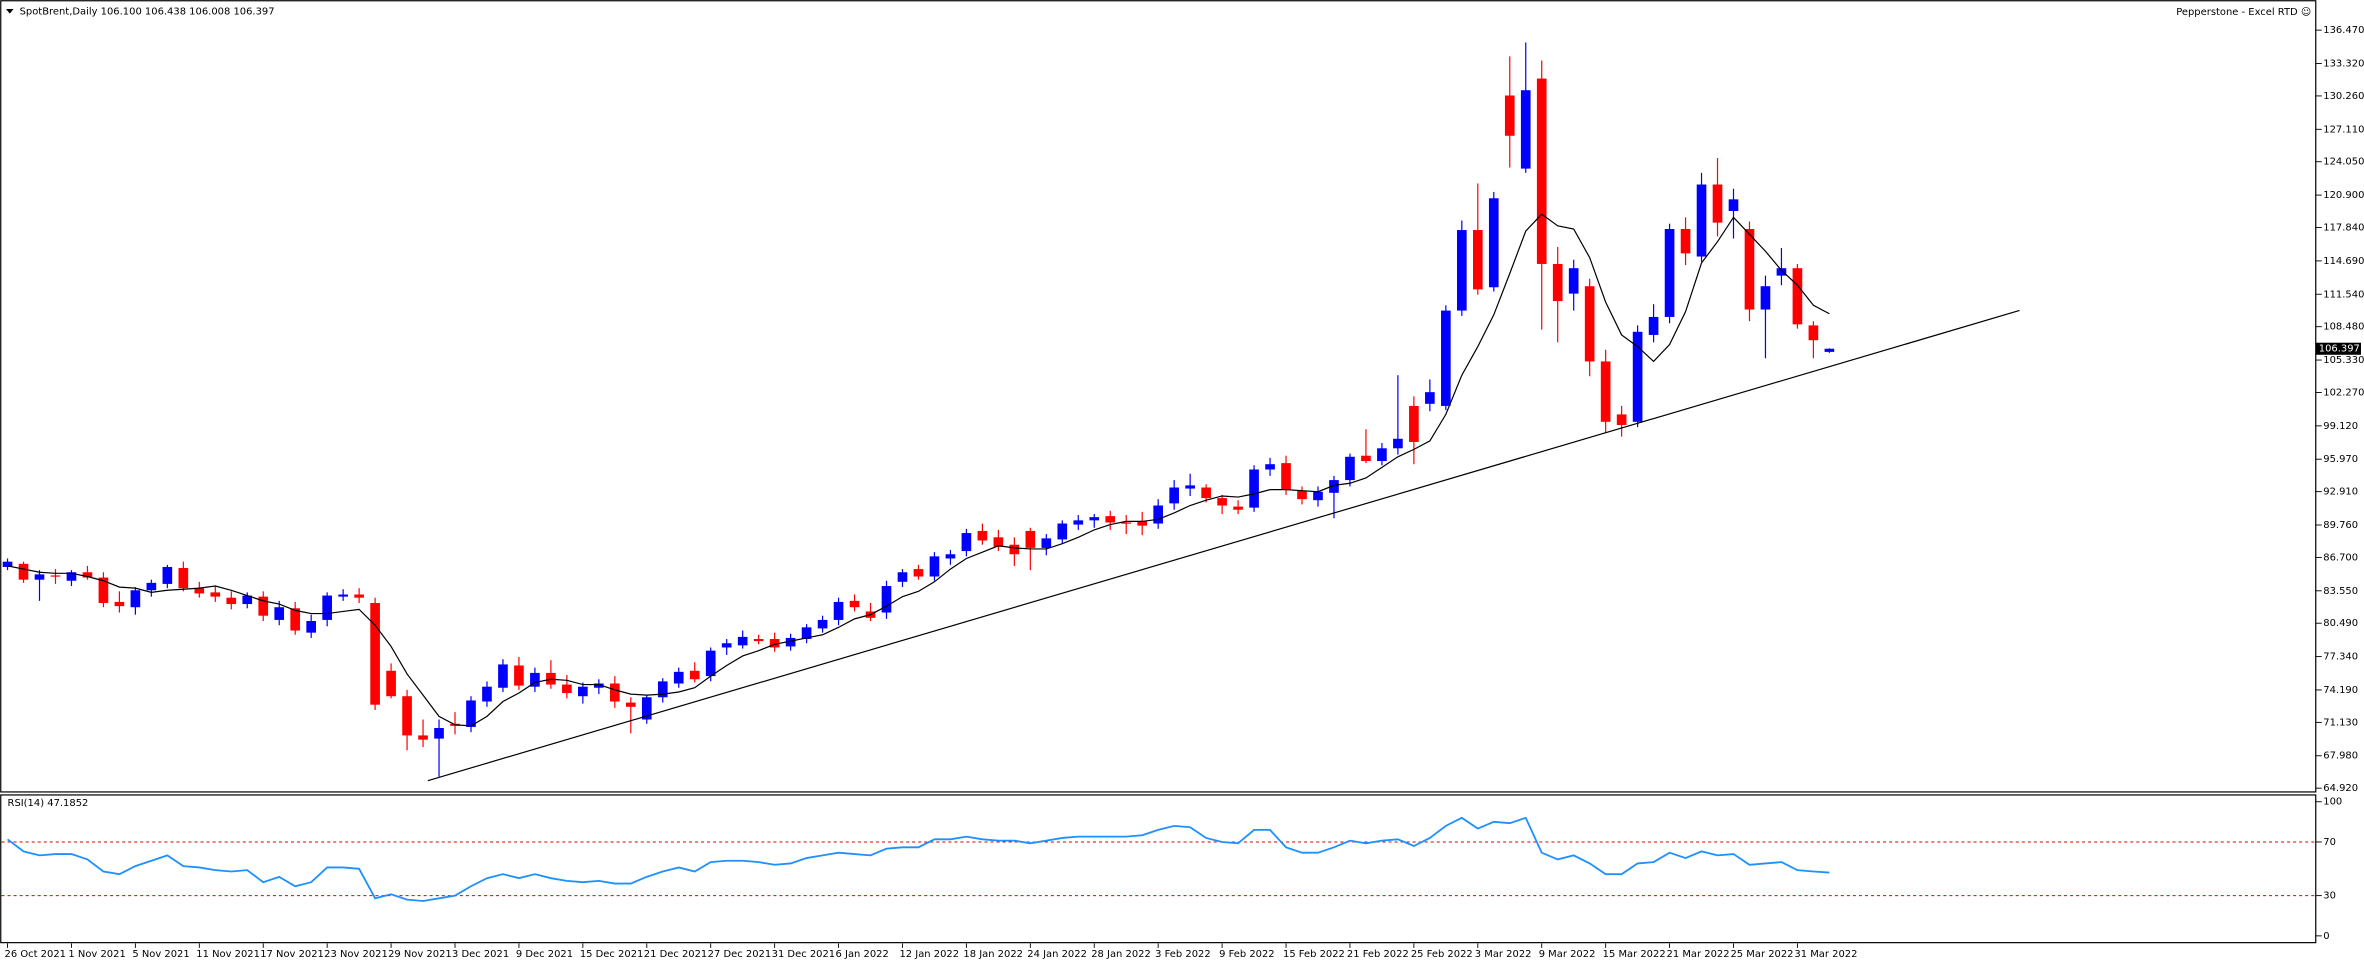 Image resolution: width=2364 pixels, height=966 pixels. What do you see at coordinates (1825, 954) in the screenshot?
I see `x-tick-label: 31 Mar 2022` at bounding box center [1825, 954].